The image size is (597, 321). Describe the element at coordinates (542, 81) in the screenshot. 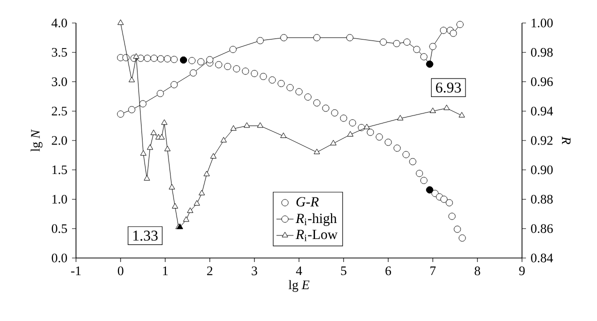

I see `y2-tick-label: 0.96` at that location.